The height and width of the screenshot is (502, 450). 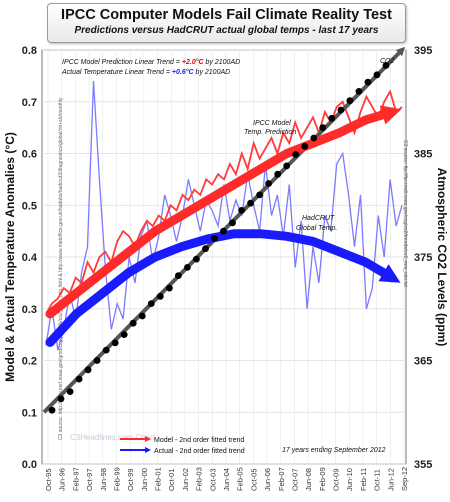 I want to click on x-tick-label: Oct-07, so click(x=294, y=479).